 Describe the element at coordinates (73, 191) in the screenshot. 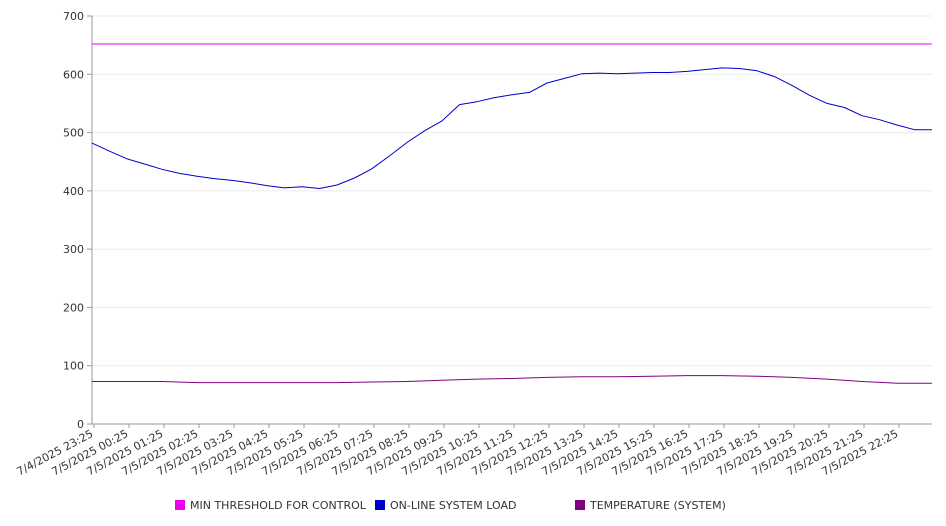

I see `y-tick-label: 400` at that location.